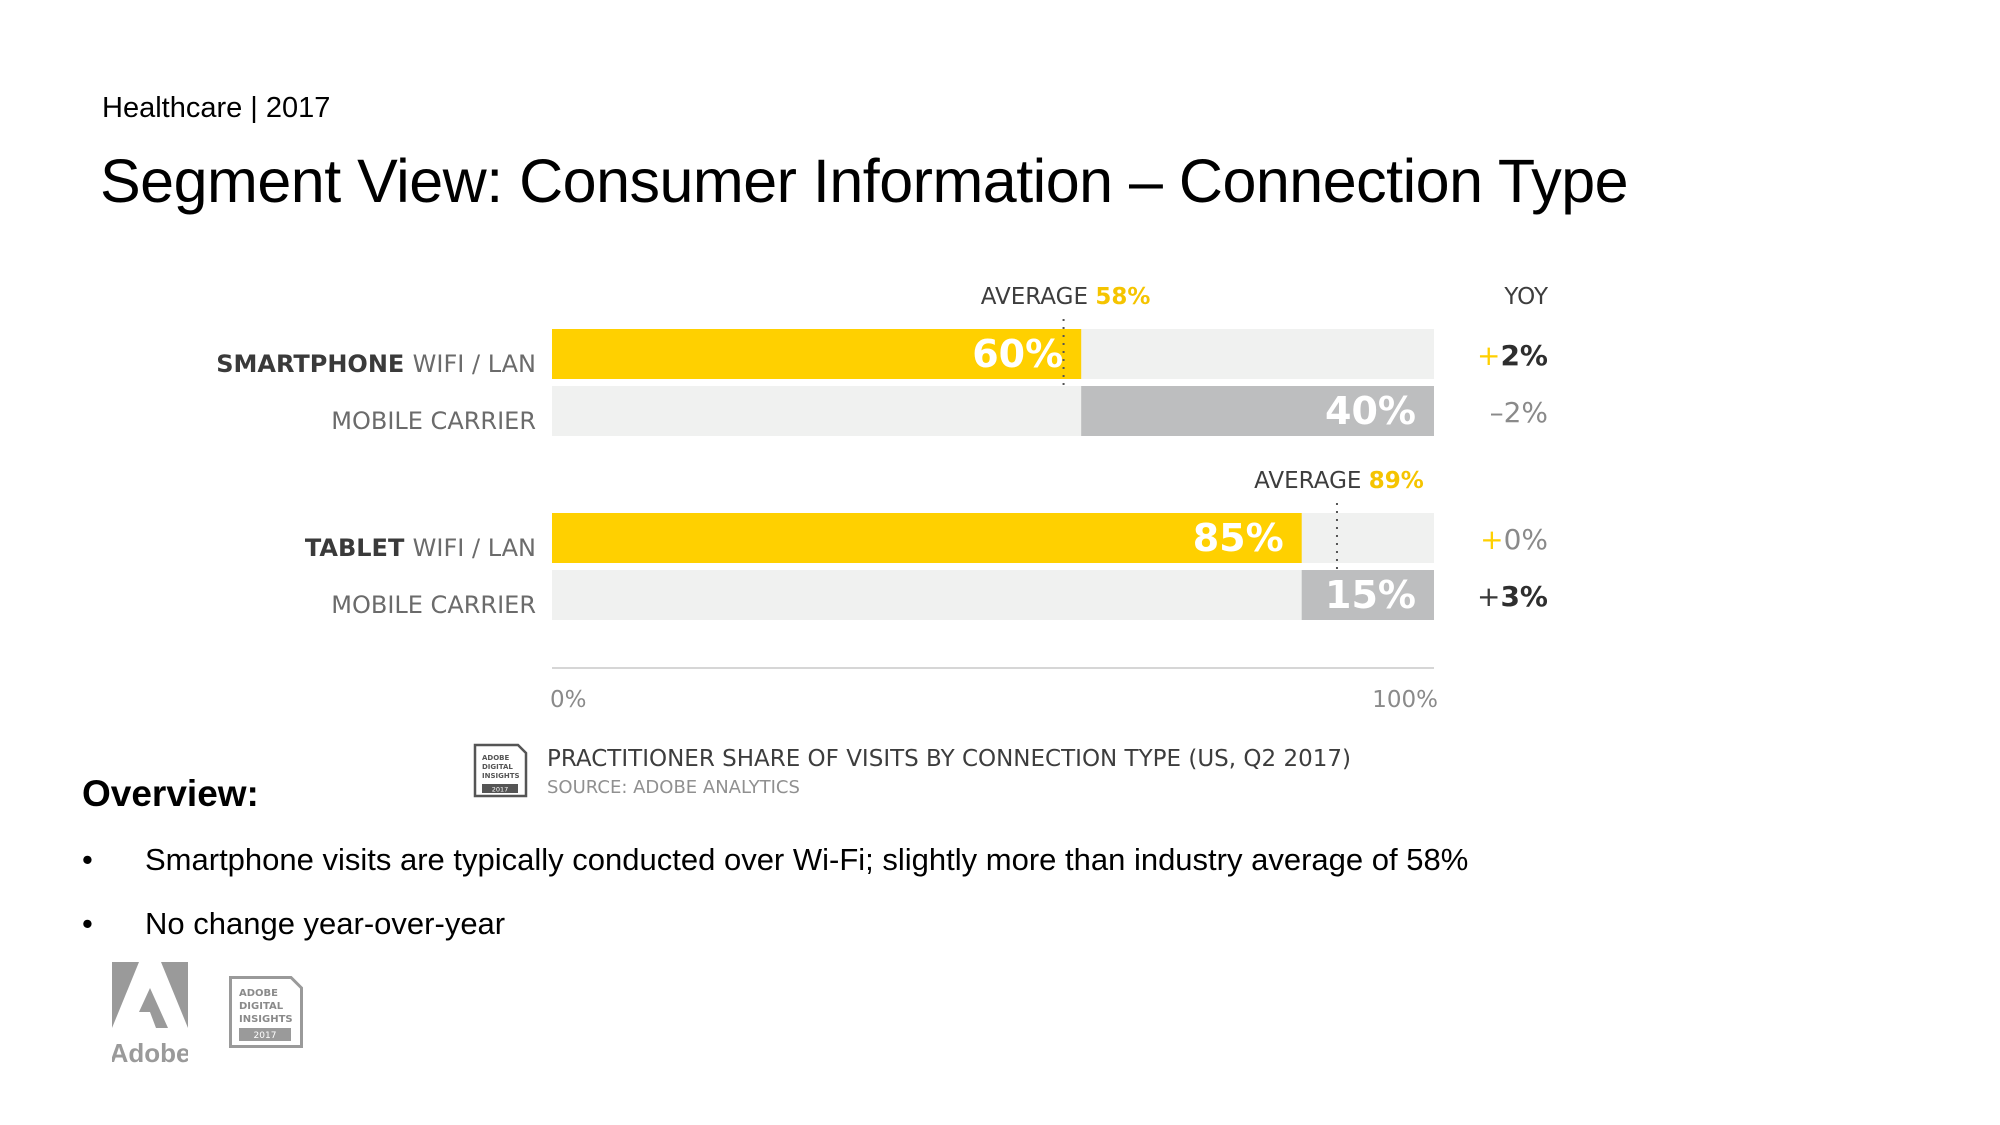 The height and width of the screenshot is (1125, 2000). I want to click on adobe-logo-icon: Adobe, so click(150, 1014).